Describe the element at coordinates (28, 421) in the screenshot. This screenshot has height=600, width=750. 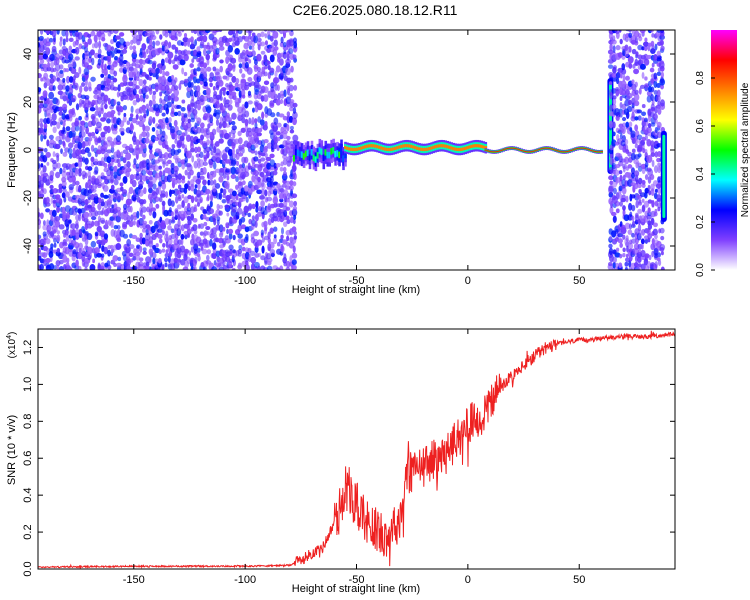
I see `y-tick-label: 0.8` at that location.